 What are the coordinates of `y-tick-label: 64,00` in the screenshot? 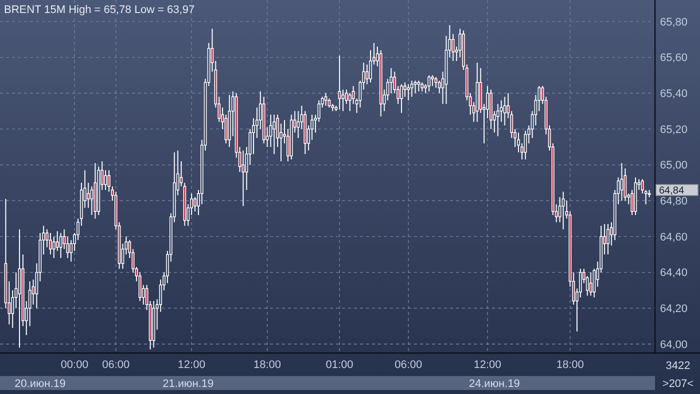 It's located at (674, 344).